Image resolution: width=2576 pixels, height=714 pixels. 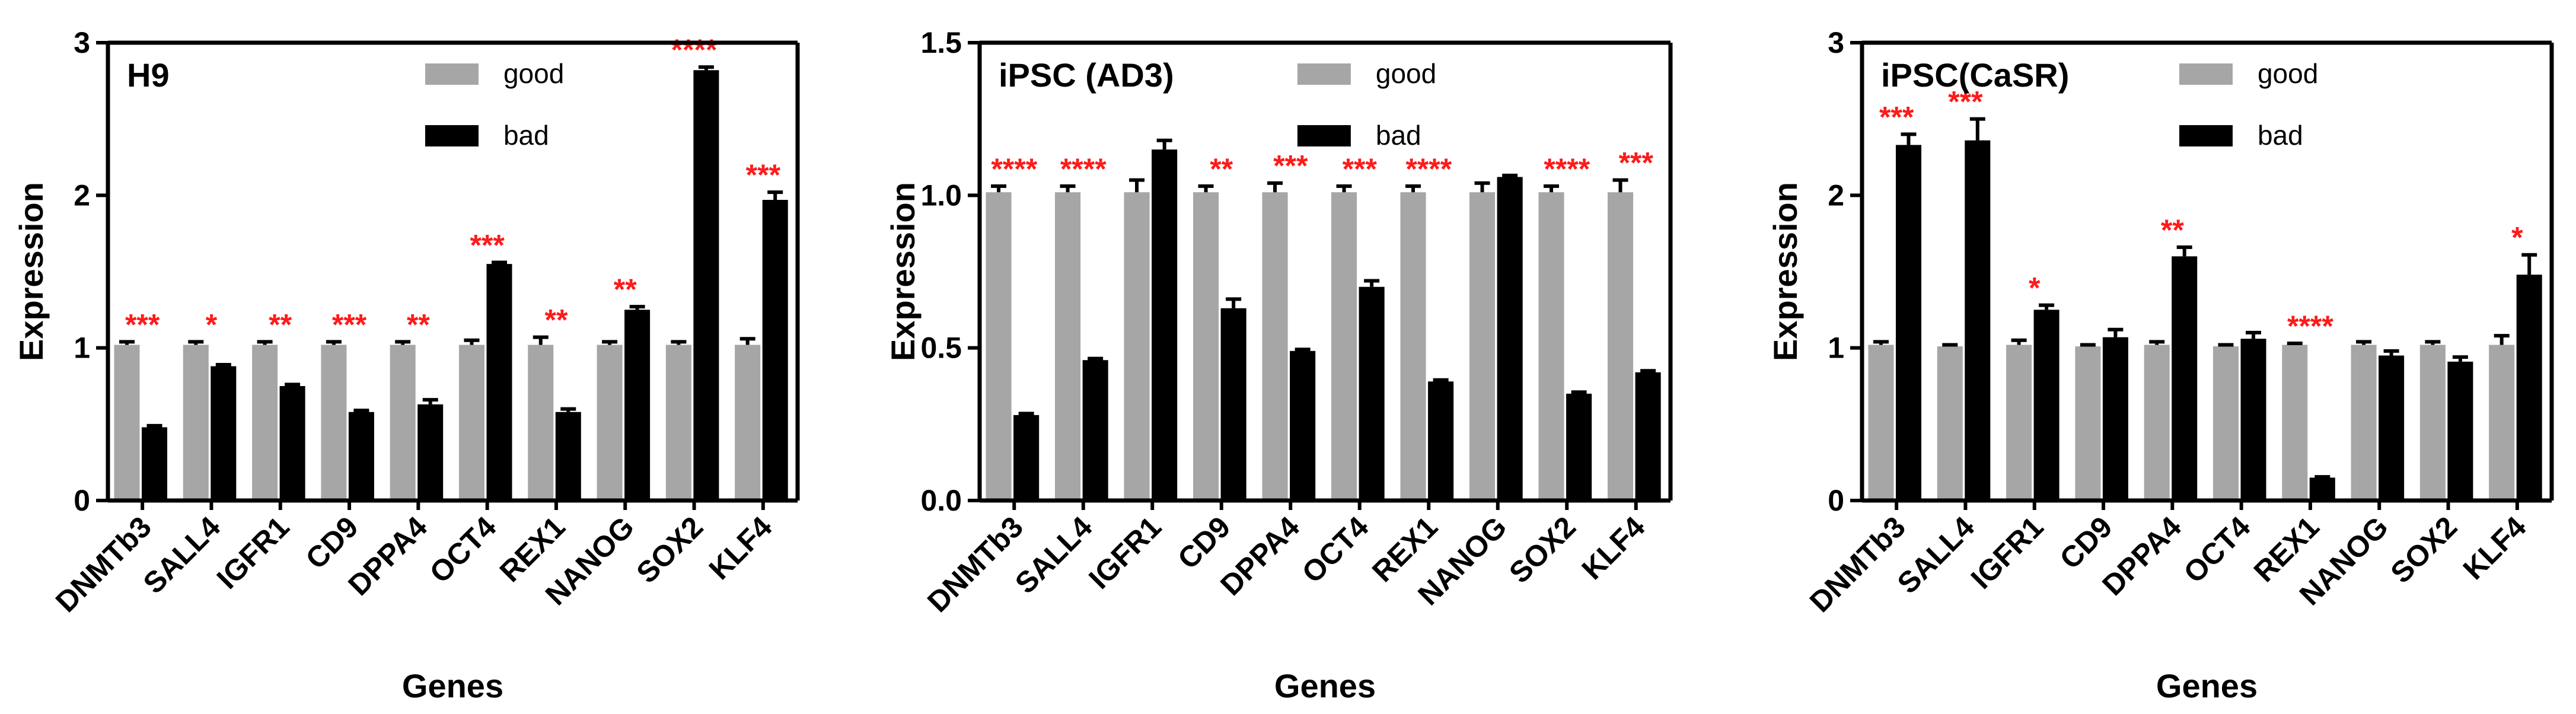 What do you see at coordinates (127, 423) in the screenshot?
I see `panel-1-bar-good-dnmtb3` at bounding box center [127, 423].